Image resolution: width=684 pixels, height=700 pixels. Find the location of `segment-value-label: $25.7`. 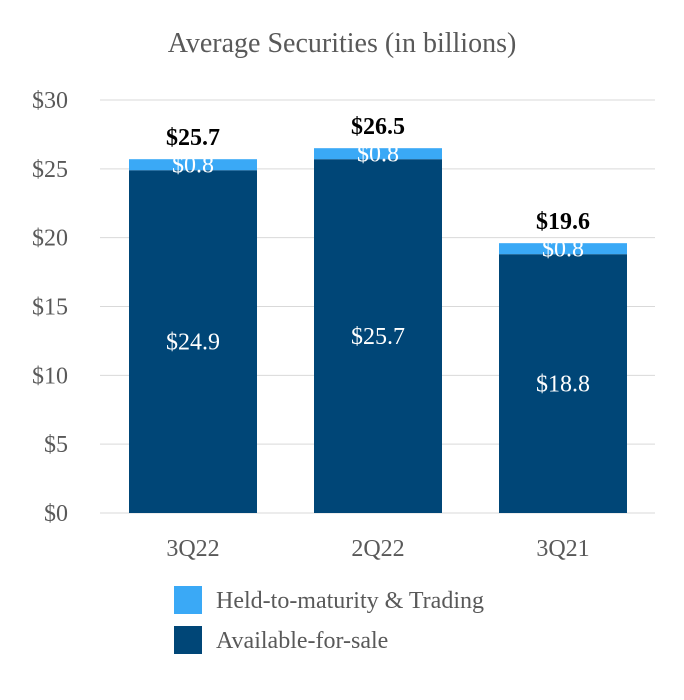

segment-value-label: $25.7 is located at coordinates (378, 337).